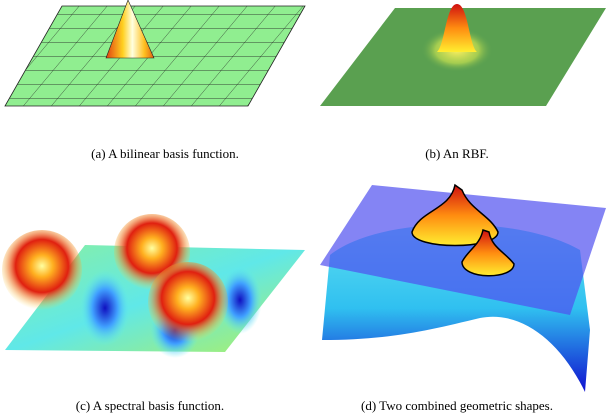 This screenshot has width=608, height=414. I want to click on caption: (d) Two combined geometric shapes., so click(457, 405).